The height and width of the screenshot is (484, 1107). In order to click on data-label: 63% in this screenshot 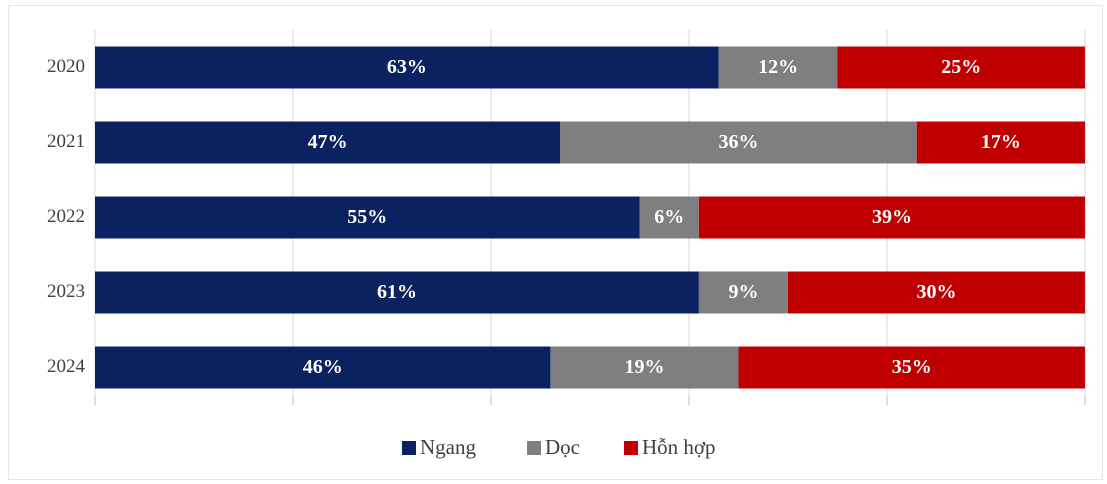, I will do `click(407, 67)`.